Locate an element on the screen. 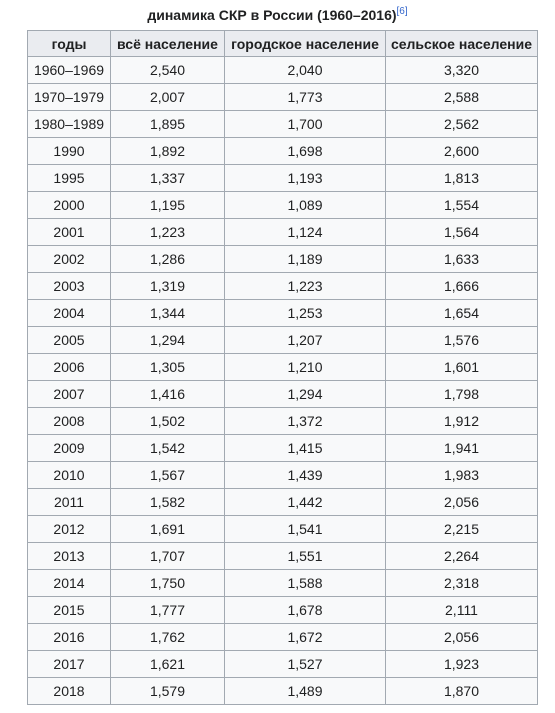  table-cell: 1,193 is located at coordinates (305, 178).